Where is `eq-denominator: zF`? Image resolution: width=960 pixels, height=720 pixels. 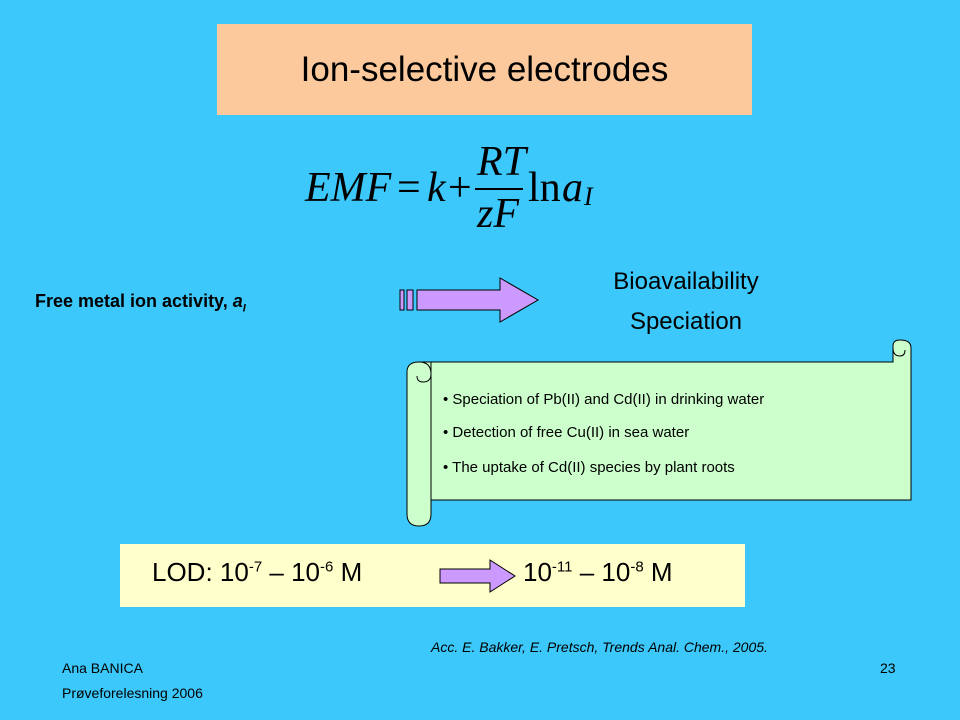 eq-denominator: zF is located at coordinates (498, 214).